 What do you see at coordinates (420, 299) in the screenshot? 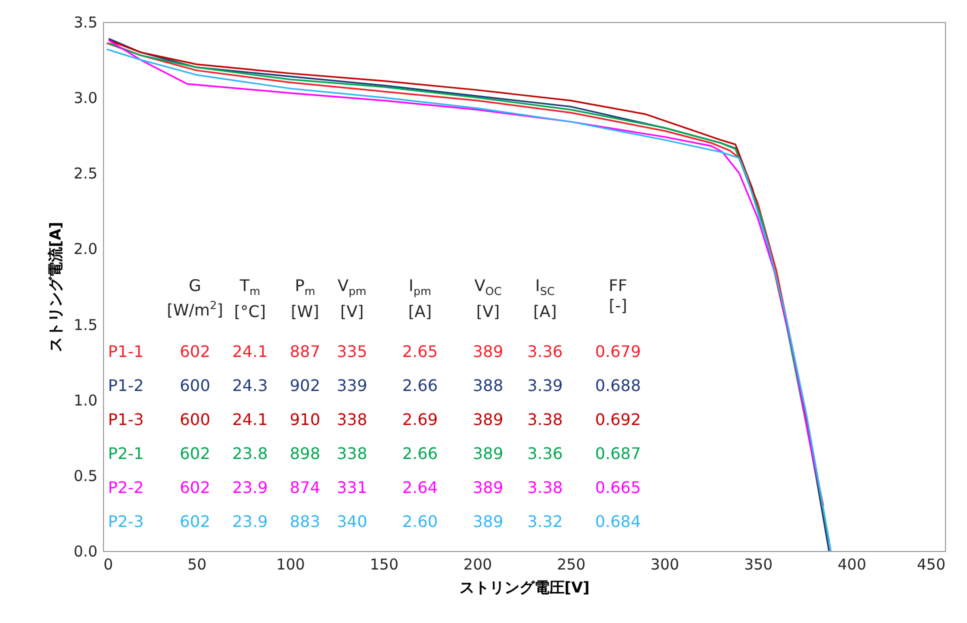
I see `annotation: I$_{pm}$ [A]` at bounding box center [420, 299].